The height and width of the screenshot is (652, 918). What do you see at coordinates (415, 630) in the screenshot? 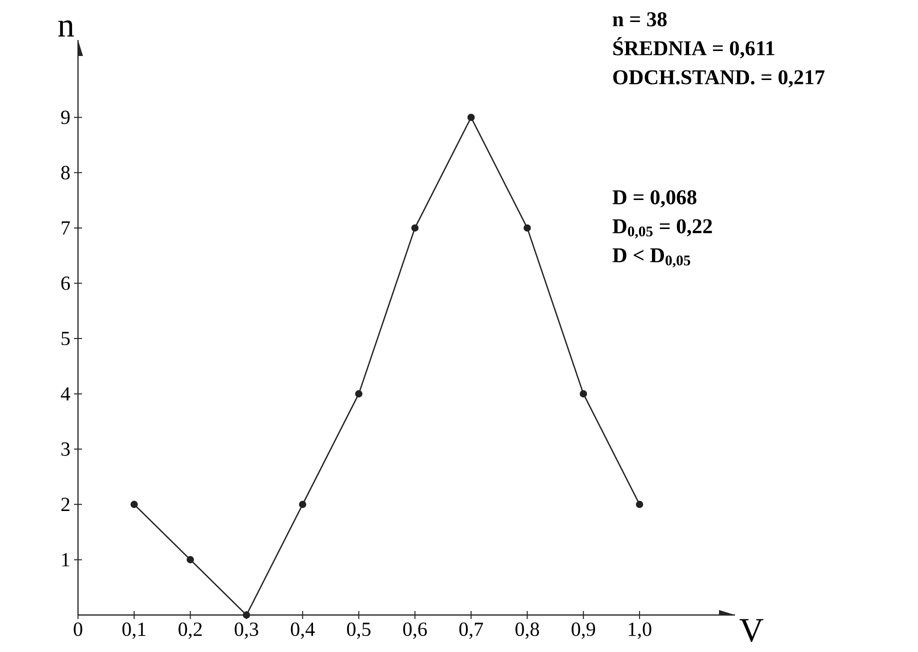
I see `x-tick-label: 0,6` at bounding box center [415, 630].